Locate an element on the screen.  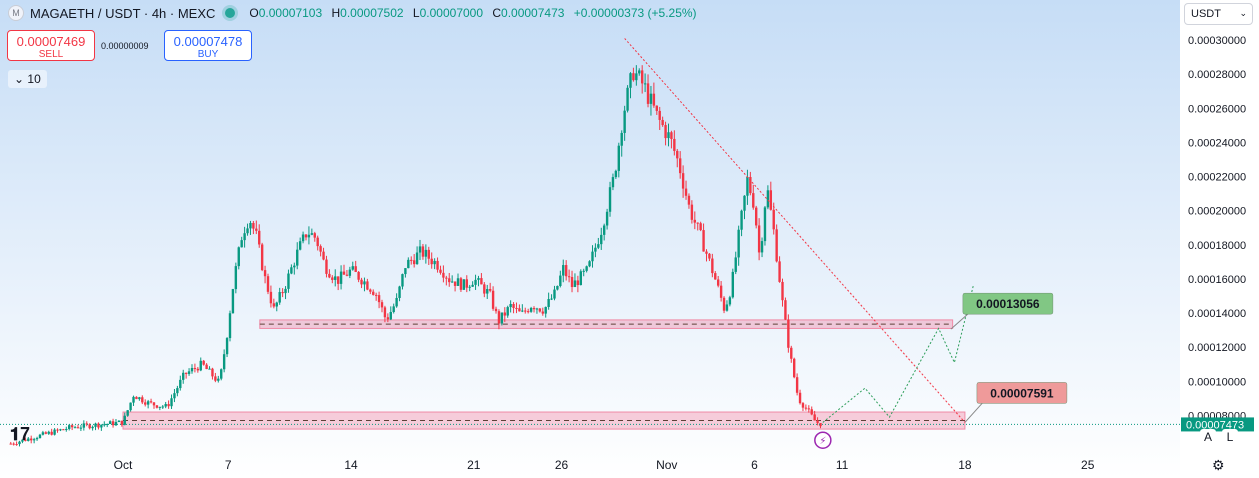
sell-button: 0.00007469 SELL is located at coordinates (51, 45).